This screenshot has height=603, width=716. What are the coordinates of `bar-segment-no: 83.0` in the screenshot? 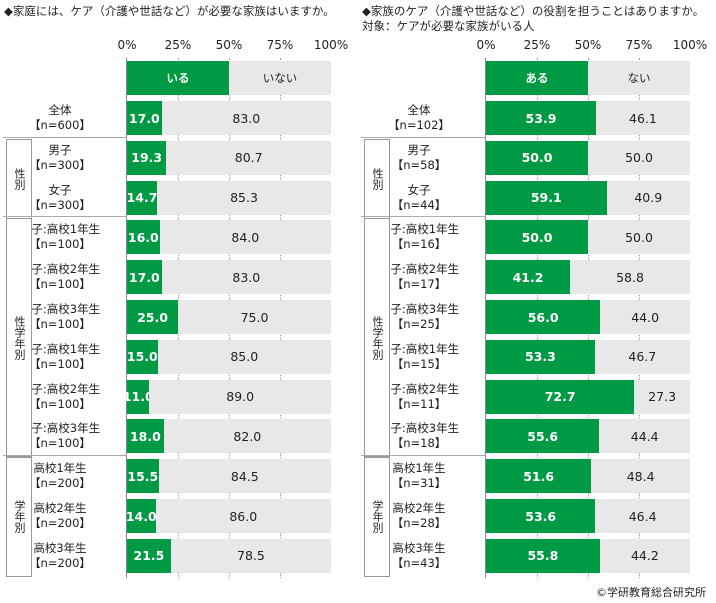 It's located at (246, 277).